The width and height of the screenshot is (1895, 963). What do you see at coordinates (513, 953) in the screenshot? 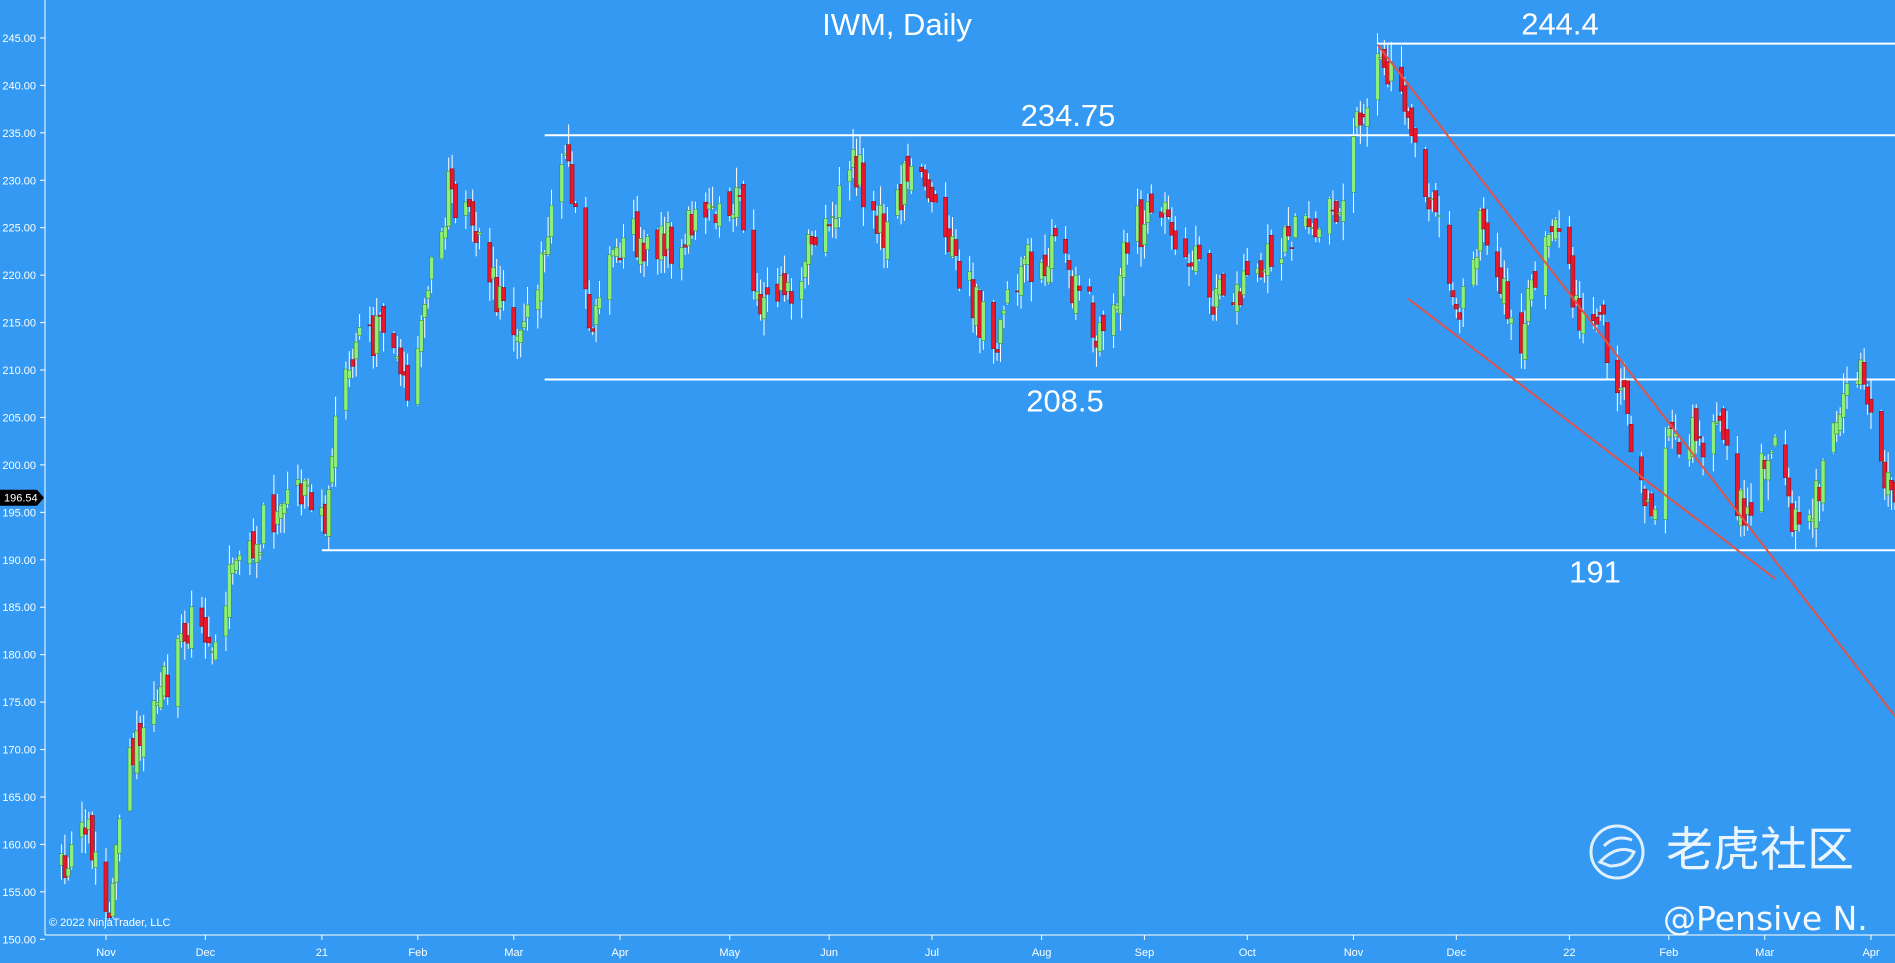
I see `x-tick-label: Mar` at bounding box center [513, 953].